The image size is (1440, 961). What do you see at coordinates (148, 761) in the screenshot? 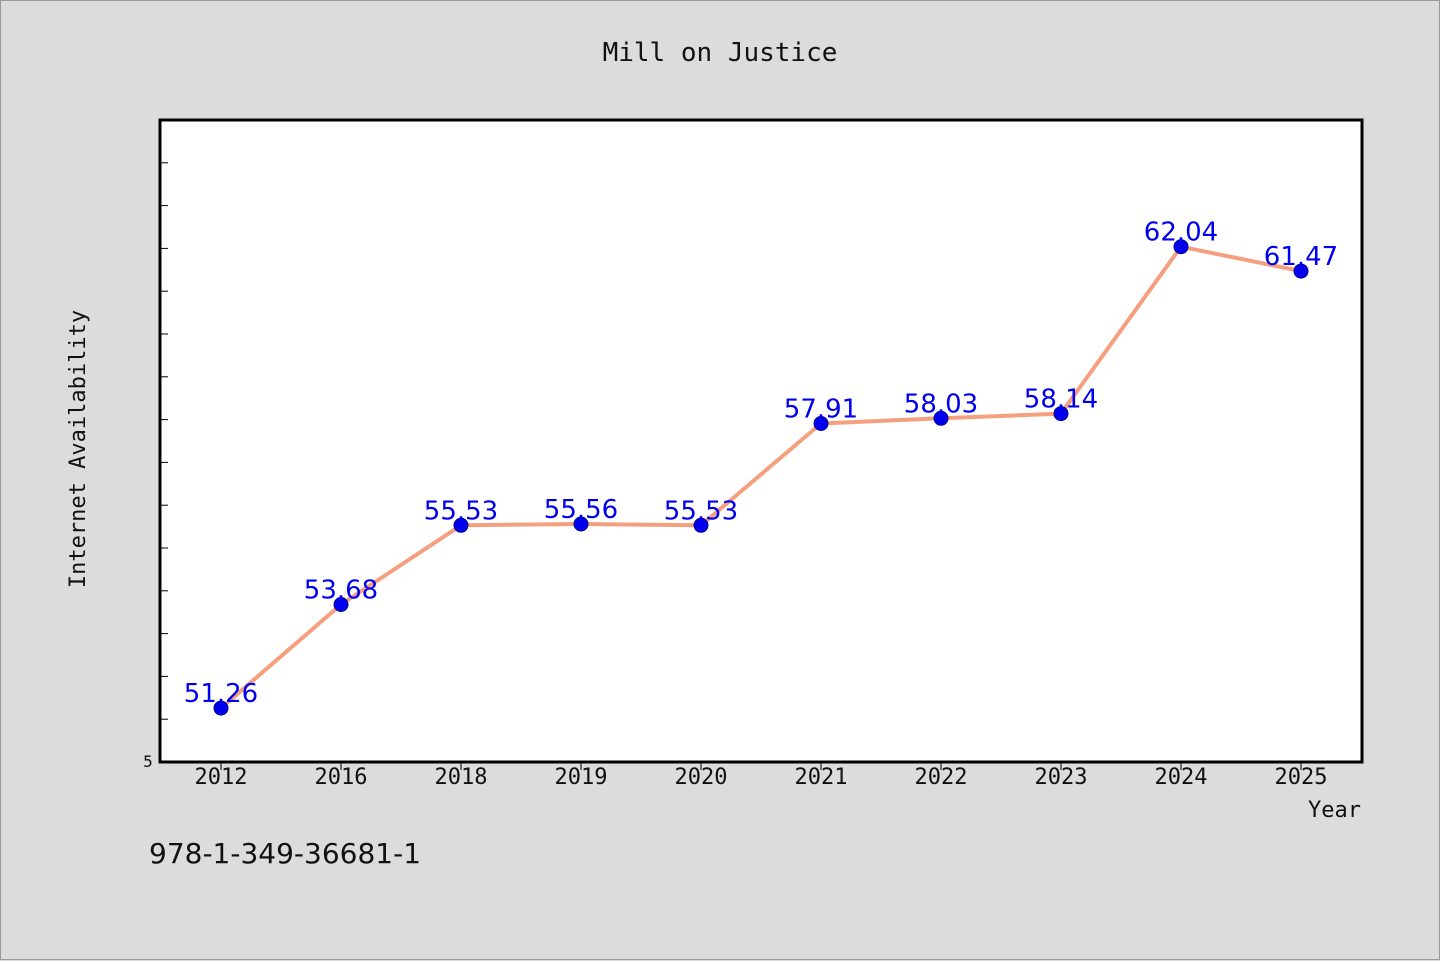
I see `y-tick-label: 5` at bounding box center [148, 761].